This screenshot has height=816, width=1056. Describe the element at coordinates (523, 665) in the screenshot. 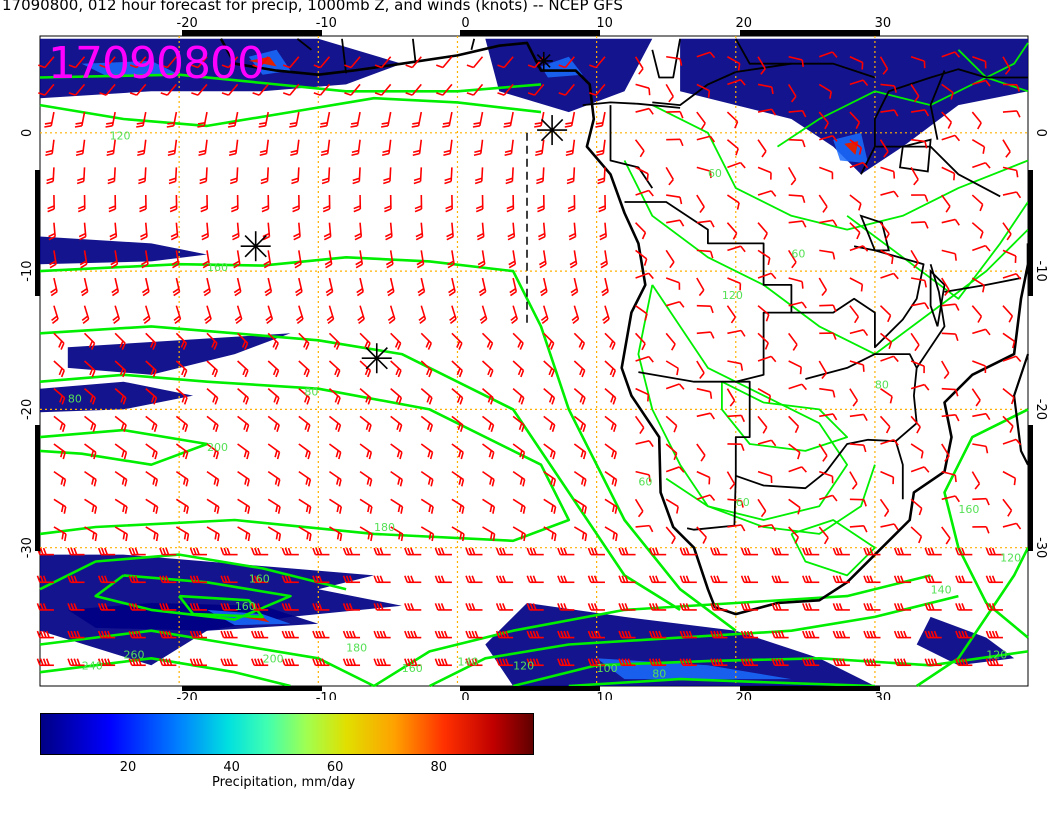

I see `contour-label-14: 120` at that location.